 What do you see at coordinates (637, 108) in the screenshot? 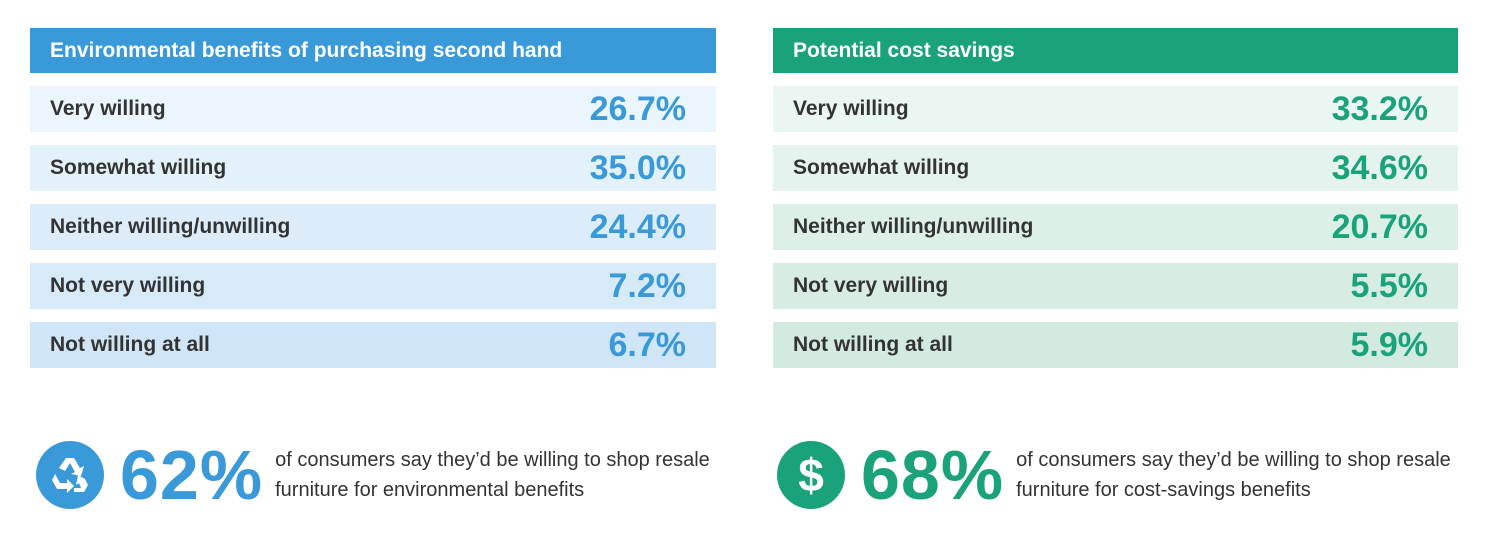
I see `row-value: 26.7%` at bounding box center [637, 108].